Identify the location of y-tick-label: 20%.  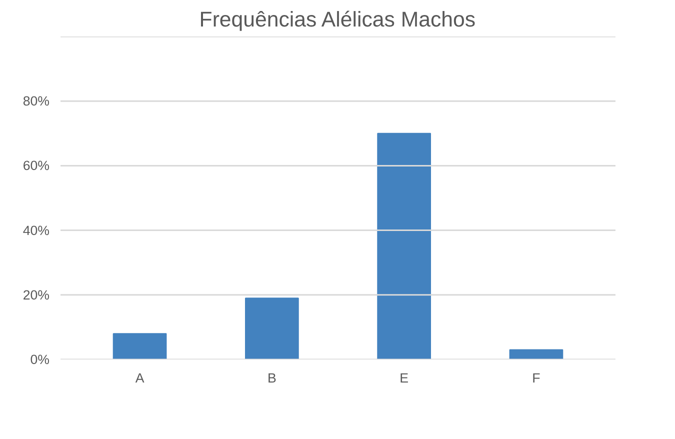
(36, 294).